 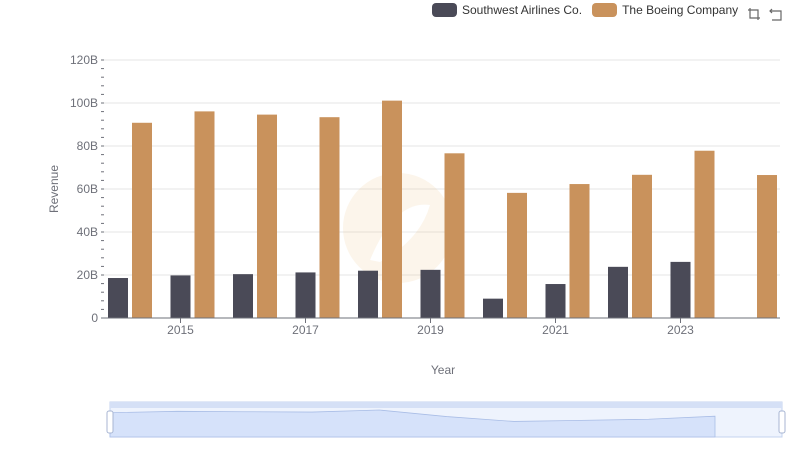 What do you see at coordinates (605, 10) in the screenshot?
I see `legend-swatch-boeing` at bounding box center [605, 10].